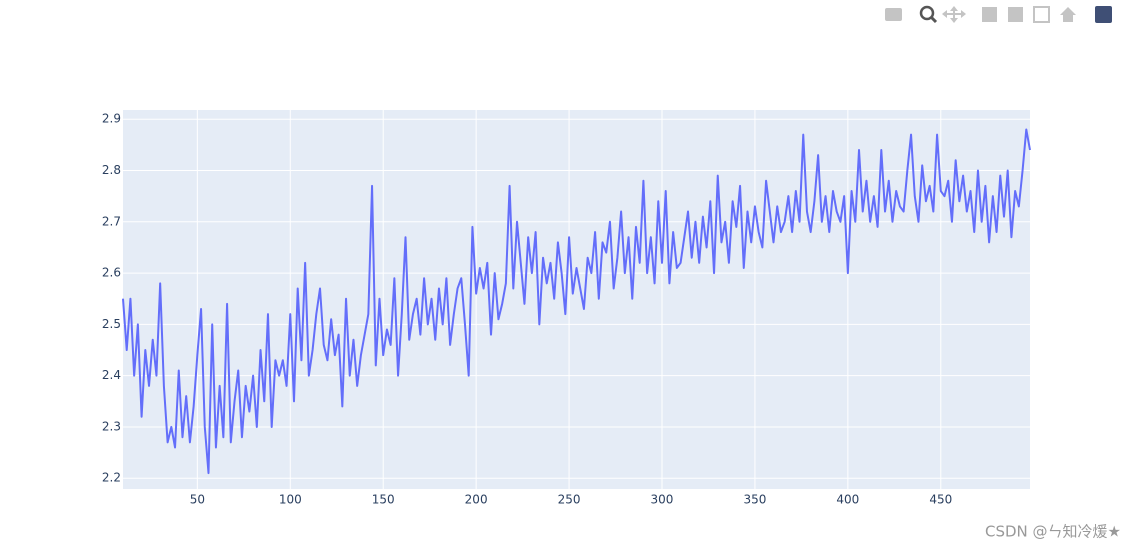  What do you see at coordinates (998, 14) in the screenshot?
I see `modebar` at bounding box center [998, 14].